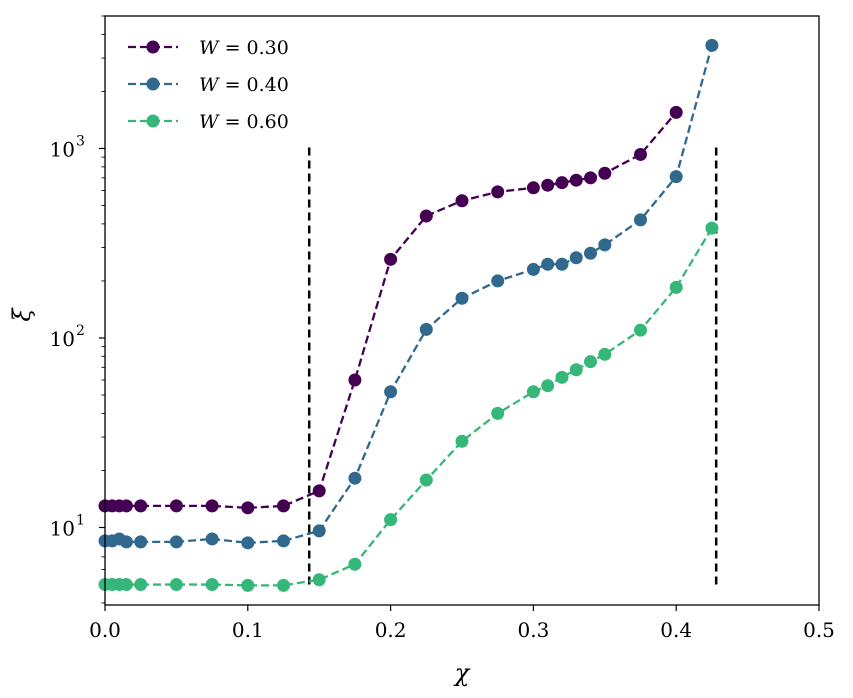  Describe the element at coordinates (244, 85) in the screenshot. I see `legend-label: W = 0.40` at that location.